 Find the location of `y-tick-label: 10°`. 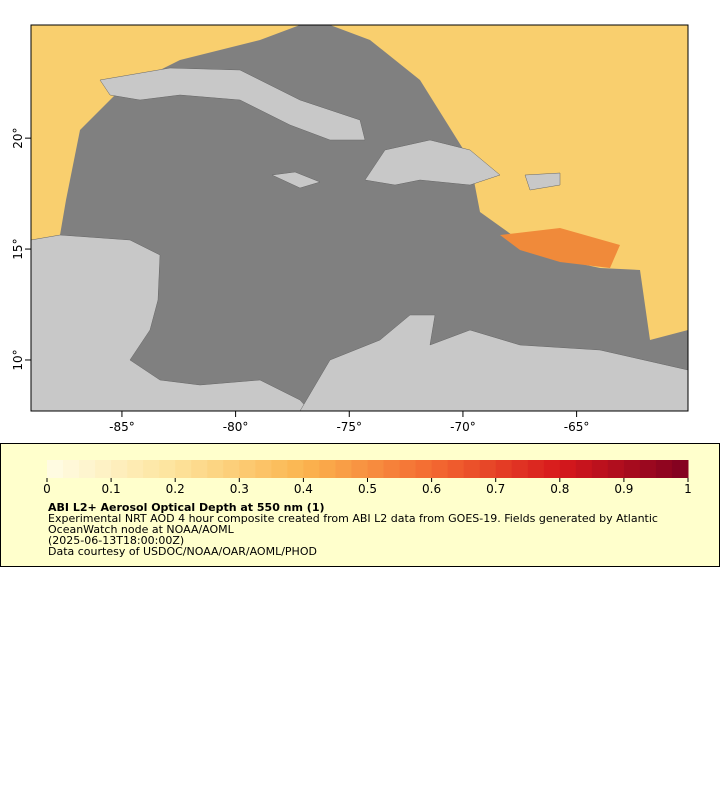

y-tick-label: 10° is located at coordinates (18, 359).